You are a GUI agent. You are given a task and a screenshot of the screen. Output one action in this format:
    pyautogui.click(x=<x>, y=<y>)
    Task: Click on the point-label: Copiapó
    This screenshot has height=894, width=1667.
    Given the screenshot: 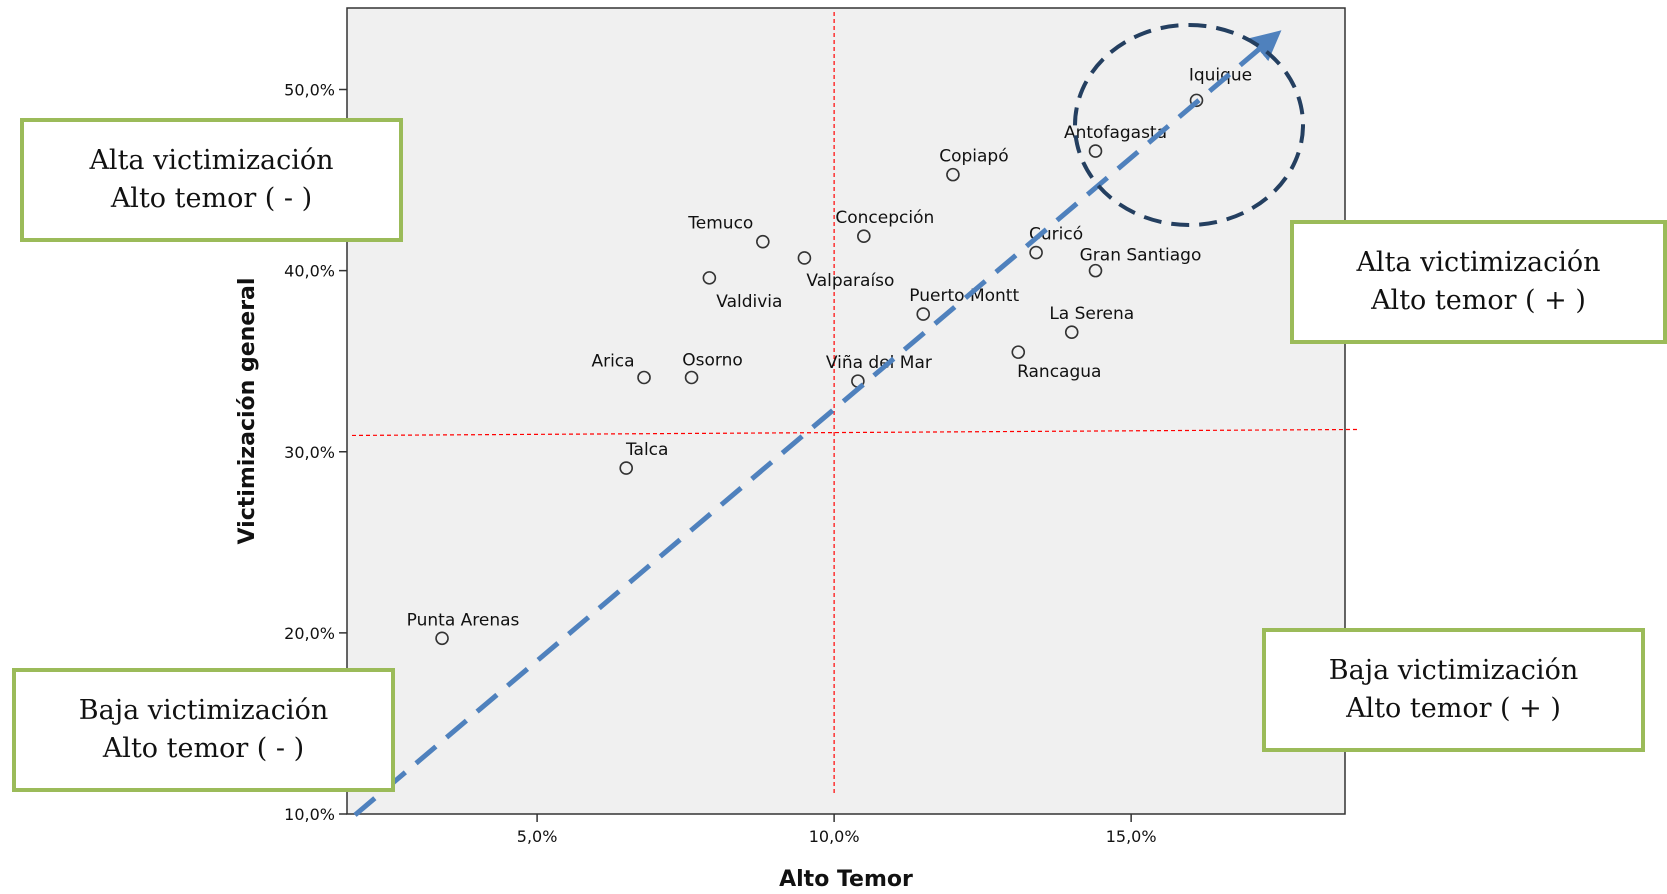 What is the action you would take?
    pyautogui.click(x=973, y=157)
    